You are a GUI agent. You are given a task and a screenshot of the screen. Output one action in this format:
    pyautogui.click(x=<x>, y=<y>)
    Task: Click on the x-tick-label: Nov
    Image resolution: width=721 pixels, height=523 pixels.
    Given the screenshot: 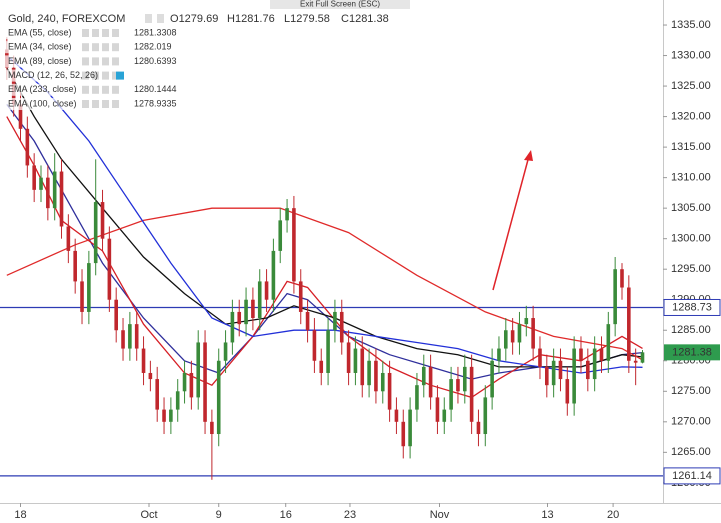 What is the action you would take?
    pyautogui.click(x=440, y=515)
    